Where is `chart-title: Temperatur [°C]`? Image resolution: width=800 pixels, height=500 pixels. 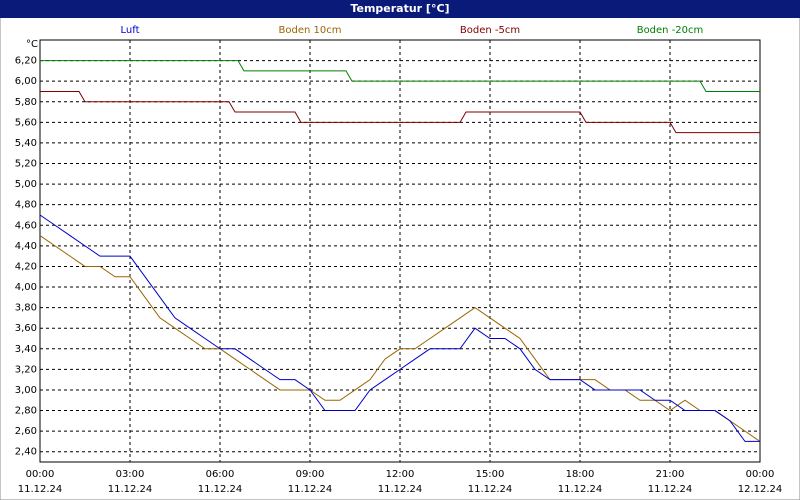 chart-title: Temperatur [°C] is located at coordinates (399, 8).